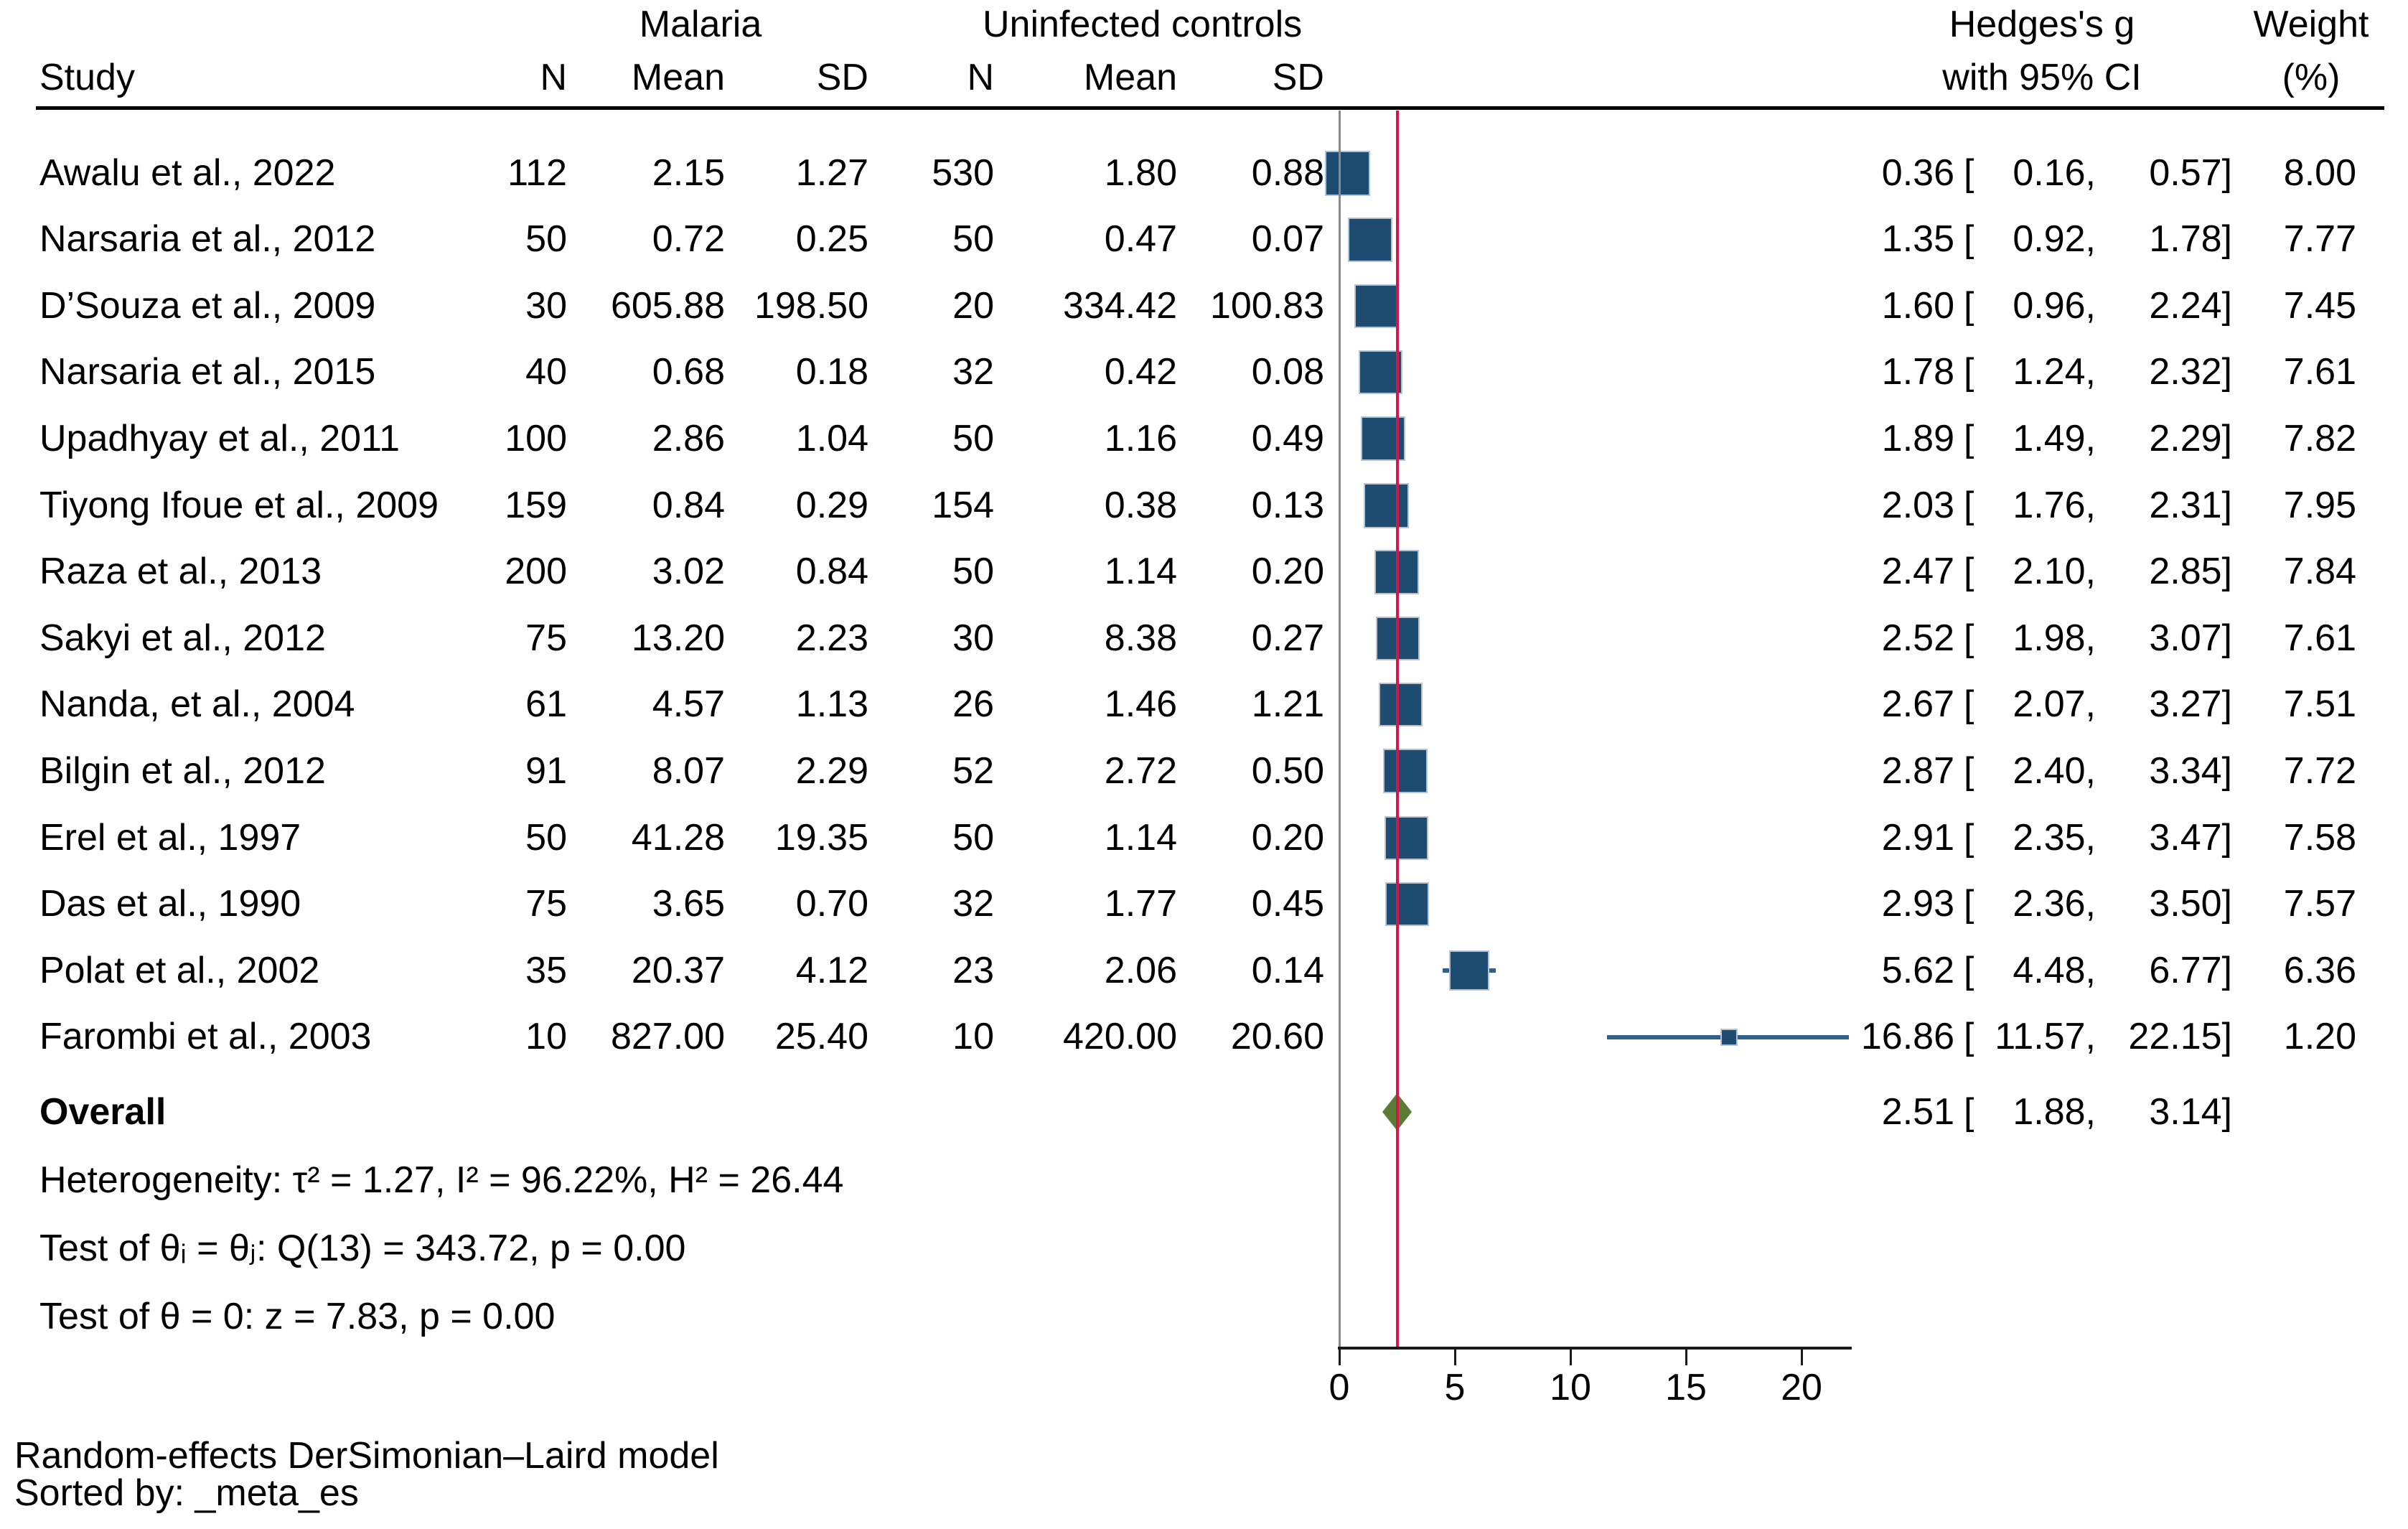 The width and height of the screenshot is (2408, 1529). I want to click on effect-value: 2.91, so click(1918, 837).